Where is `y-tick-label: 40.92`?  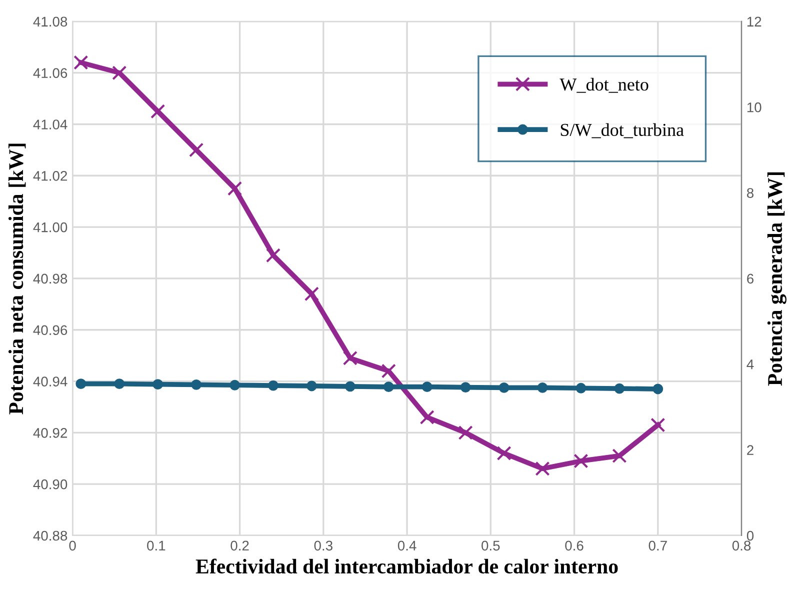 y-tick-label: 40.92 is located at coordinates (50, 433).